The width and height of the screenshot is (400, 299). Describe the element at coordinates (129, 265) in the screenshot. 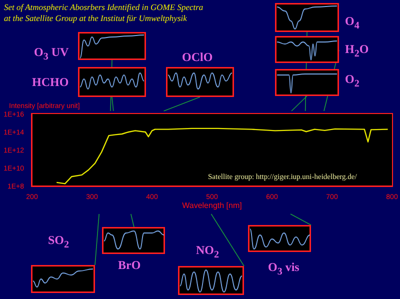

I see `text: BrO` at that location.